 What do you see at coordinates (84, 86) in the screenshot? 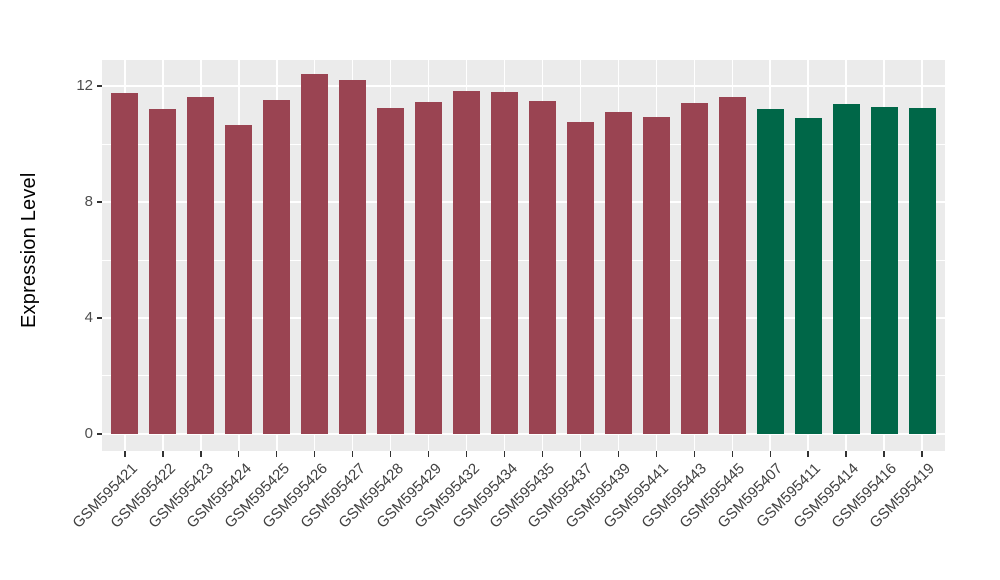
I see `y-tick-label: 12` at bounding box center [84, 86].